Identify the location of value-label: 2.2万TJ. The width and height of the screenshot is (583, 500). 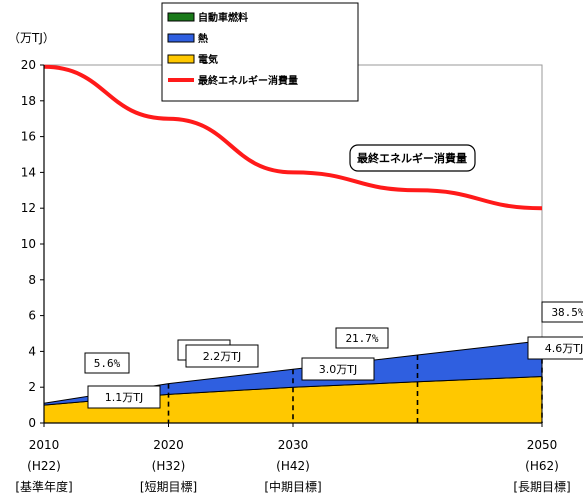
(222, 356).